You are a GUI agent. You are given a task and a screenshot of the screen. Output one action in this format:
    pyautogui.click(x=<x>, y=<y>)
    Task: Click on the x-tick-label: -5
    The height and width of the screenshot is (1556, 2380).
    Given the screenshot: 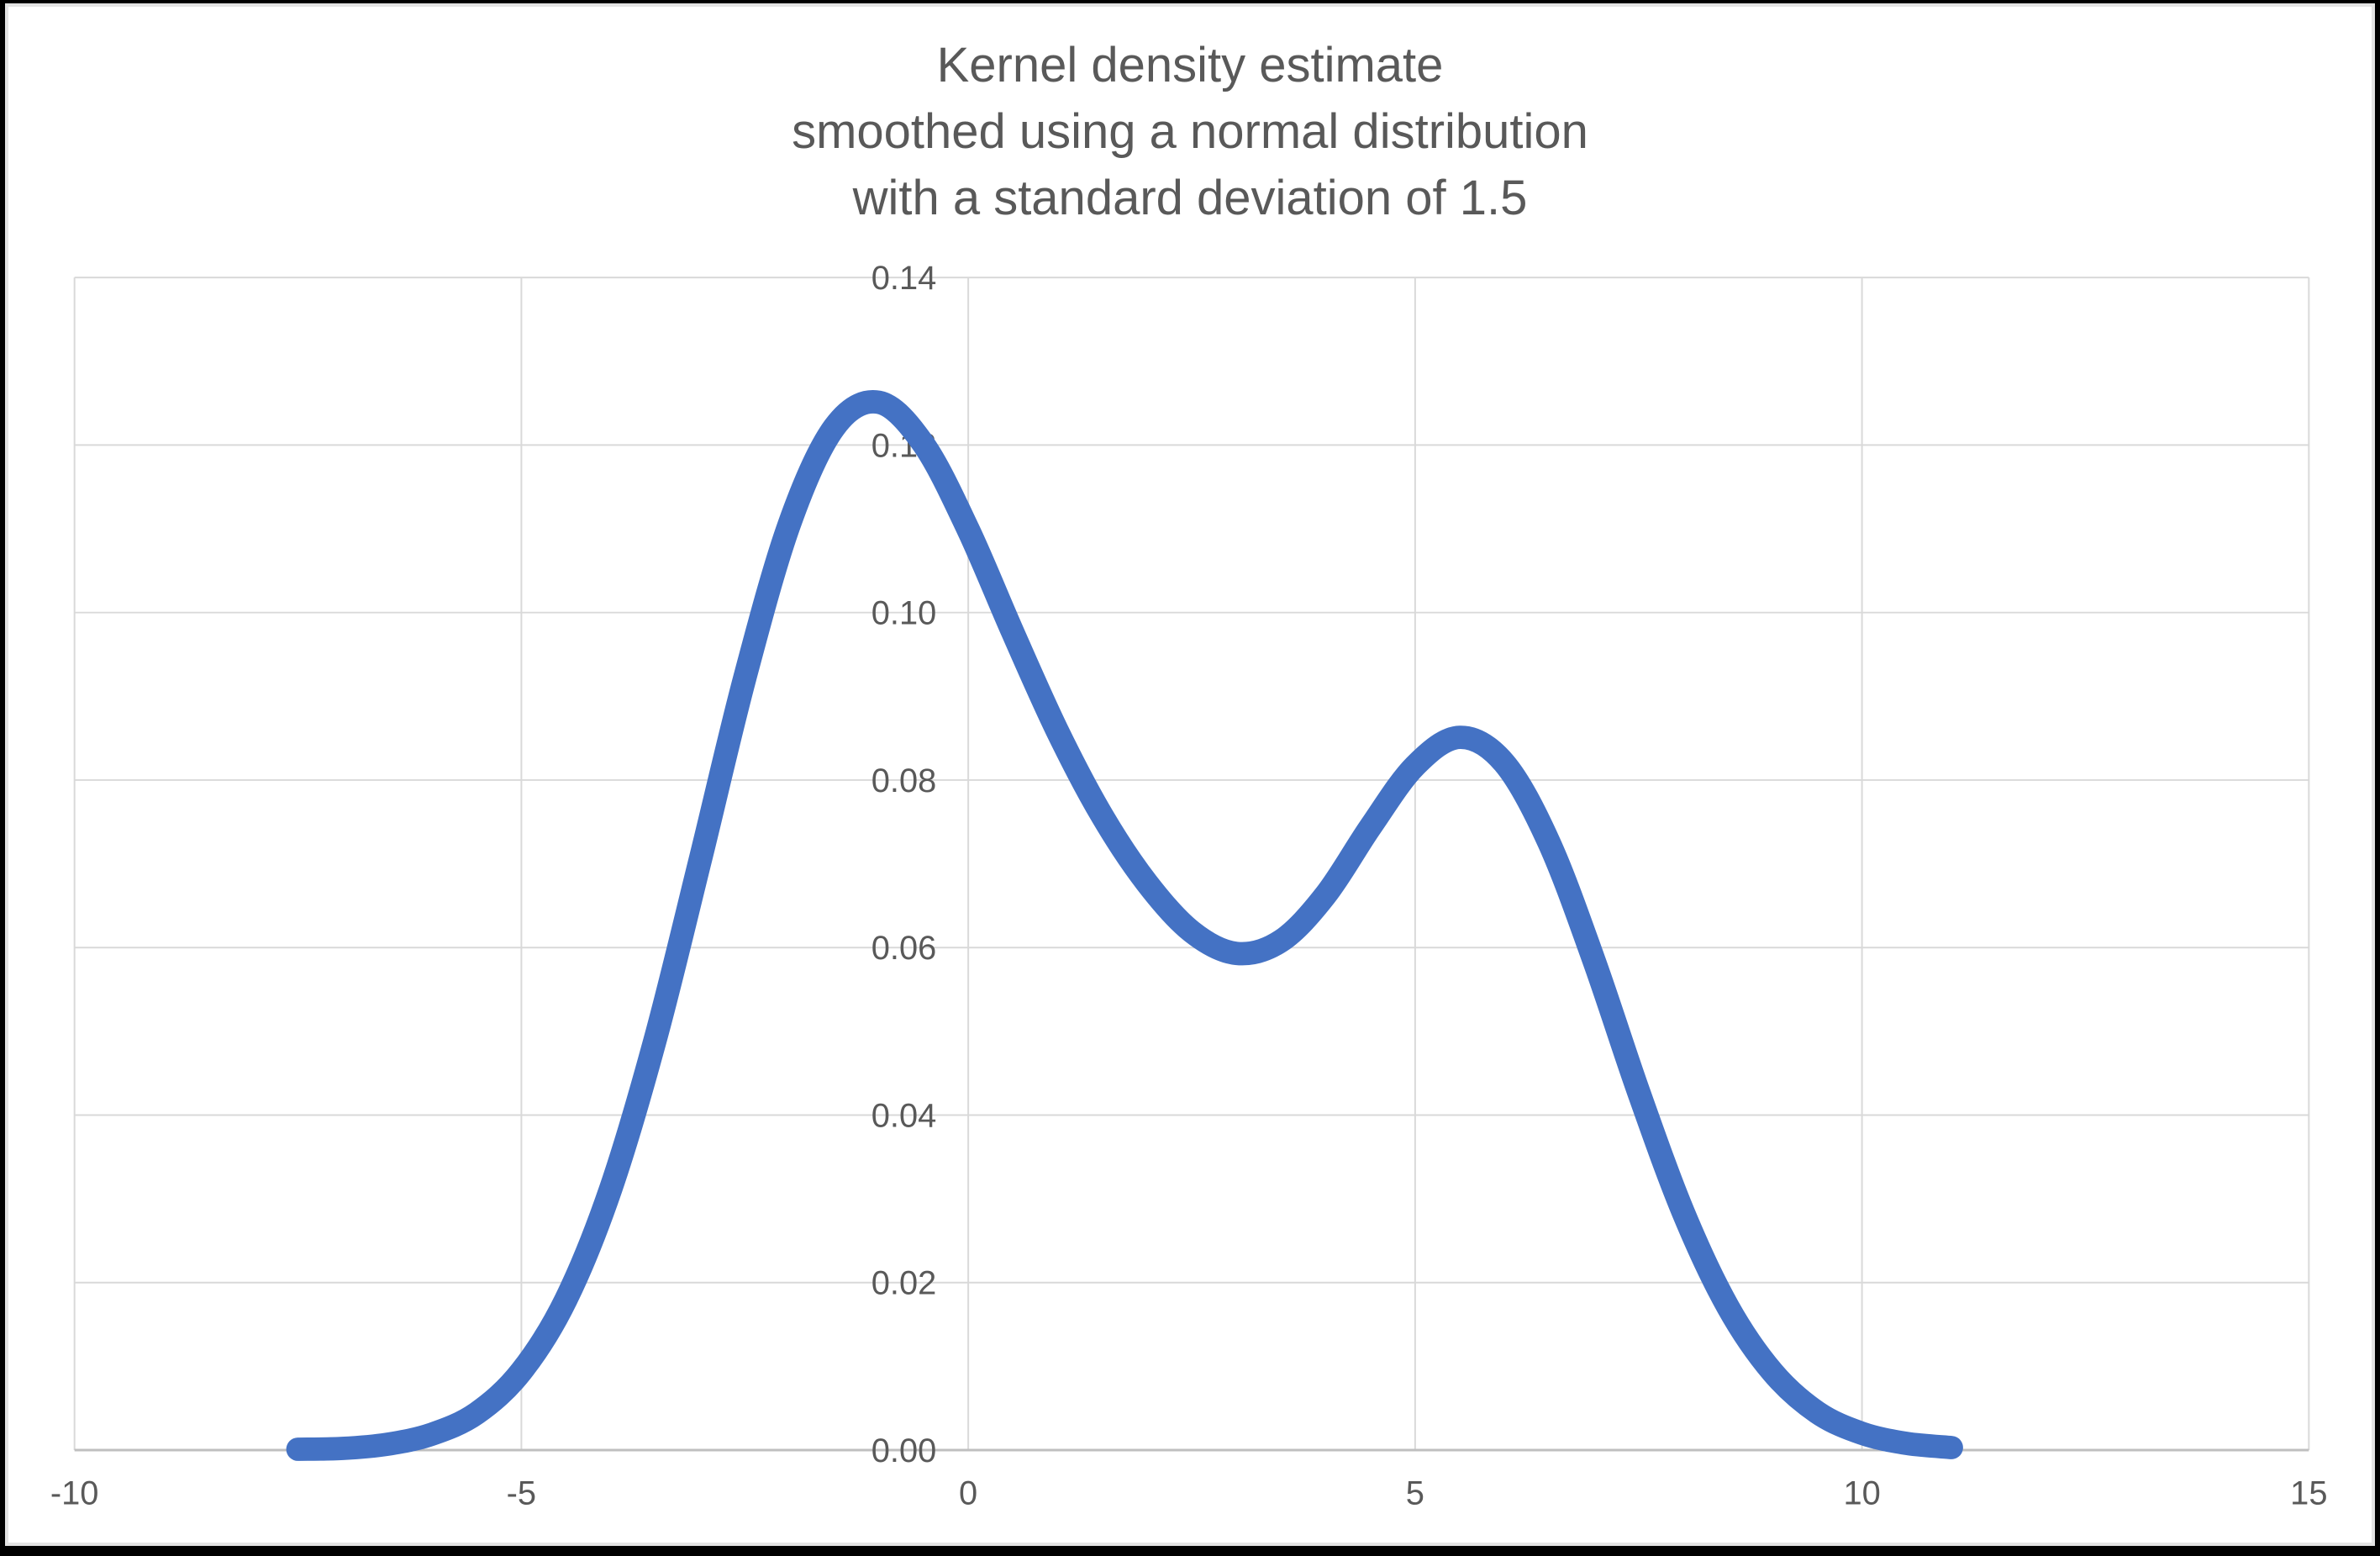 What is the action you would take?
    pyautogui.click(x=521, y=1493)
    